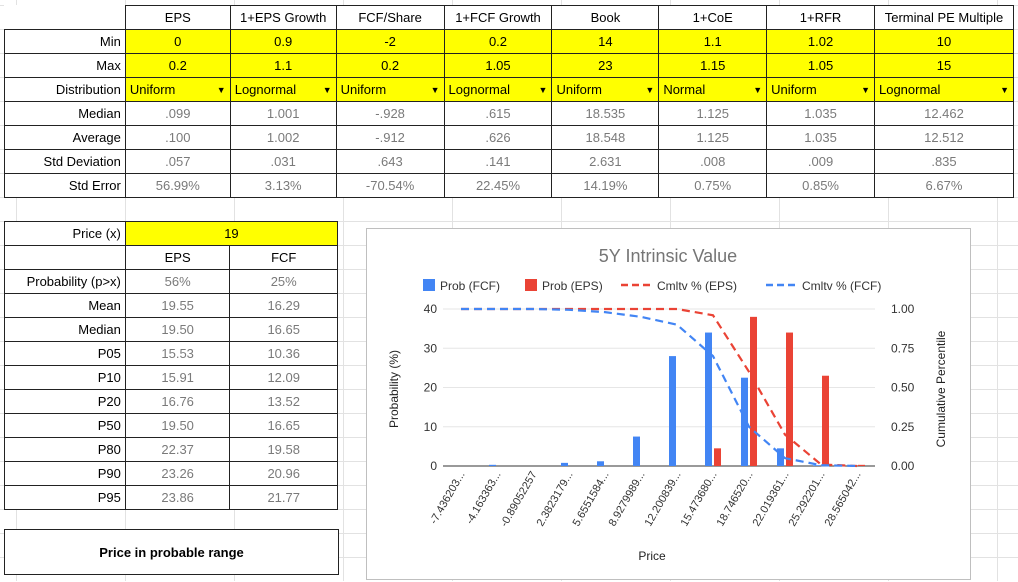  Describe the element at coordinates (283, 497) in the screenshot. I see `value-cell: 21.77` at that location.